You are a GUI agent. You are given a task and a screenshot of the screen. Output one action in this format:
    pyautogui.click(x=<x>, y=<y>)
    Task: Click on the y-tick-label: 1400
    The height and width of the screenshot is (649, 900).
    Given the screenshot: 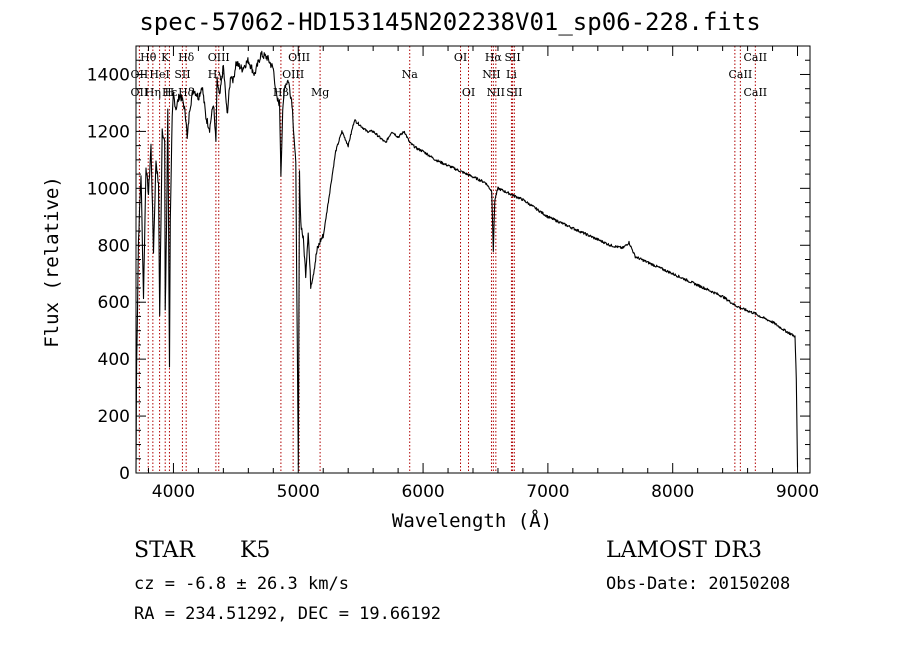 What is the action you would take?
    pyautogui.click(x=108, y=75)
    